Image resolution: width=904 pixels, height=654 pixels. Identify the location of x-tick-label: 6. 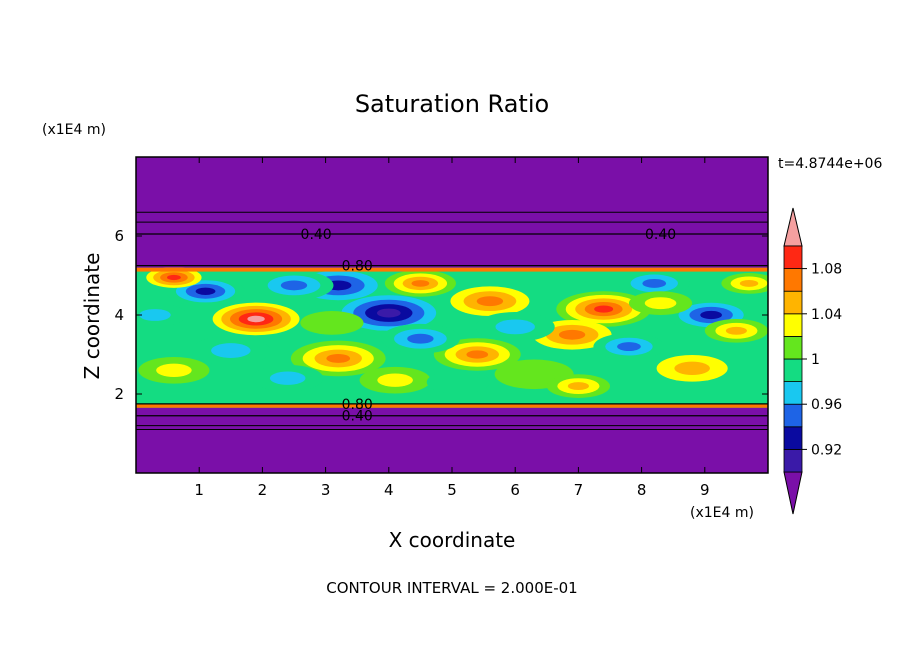
(515, 490).